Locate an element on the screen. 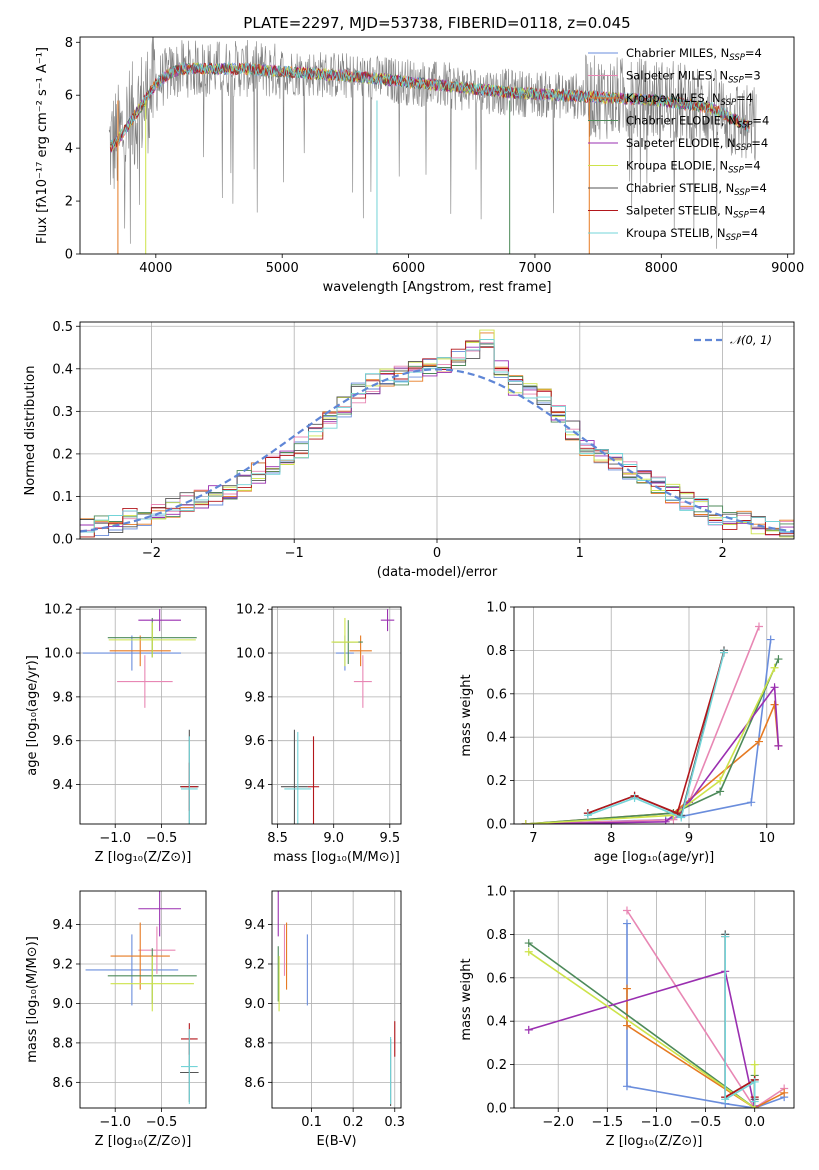 The width and height of the screenshot is (819, 1170). x-tick-label: 7000 is located at coordinates (534, 268).